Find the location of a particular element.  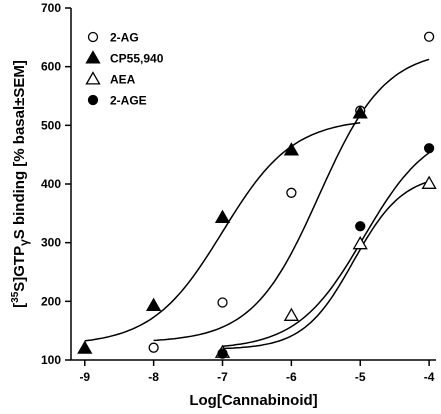

x-tick-label: -5 is located at coordinates (360, 377).